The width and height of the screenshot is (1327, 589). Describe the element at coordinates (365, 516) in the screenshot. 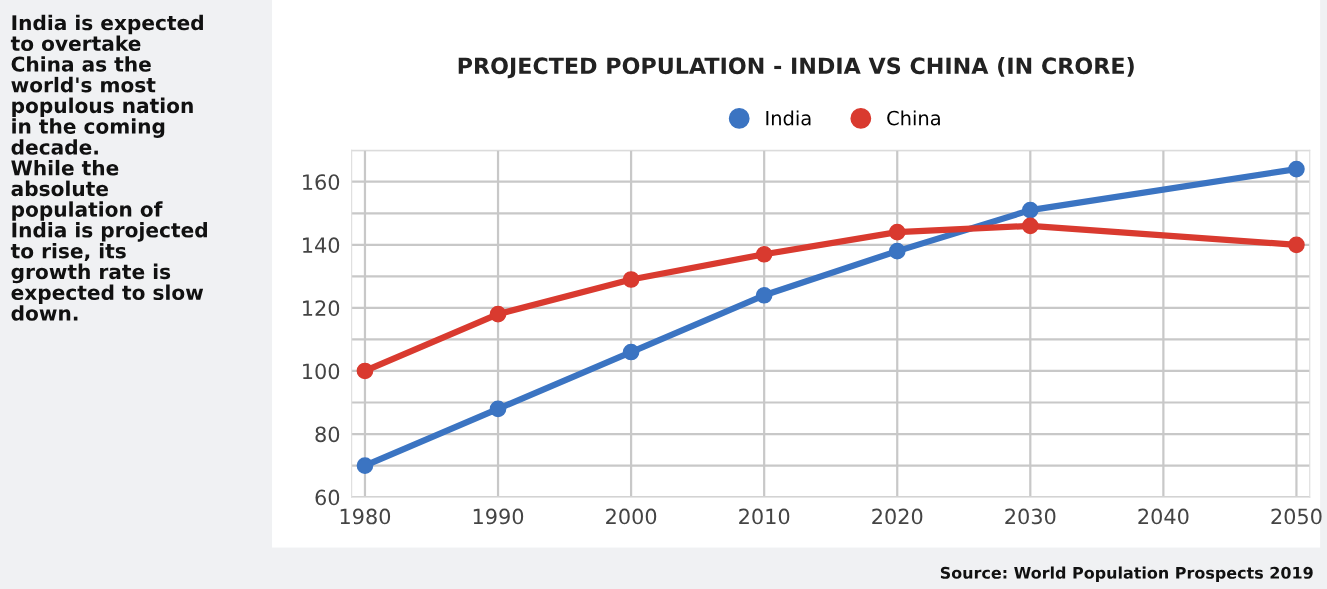

I see `x-tick-label: 1980` at that location.